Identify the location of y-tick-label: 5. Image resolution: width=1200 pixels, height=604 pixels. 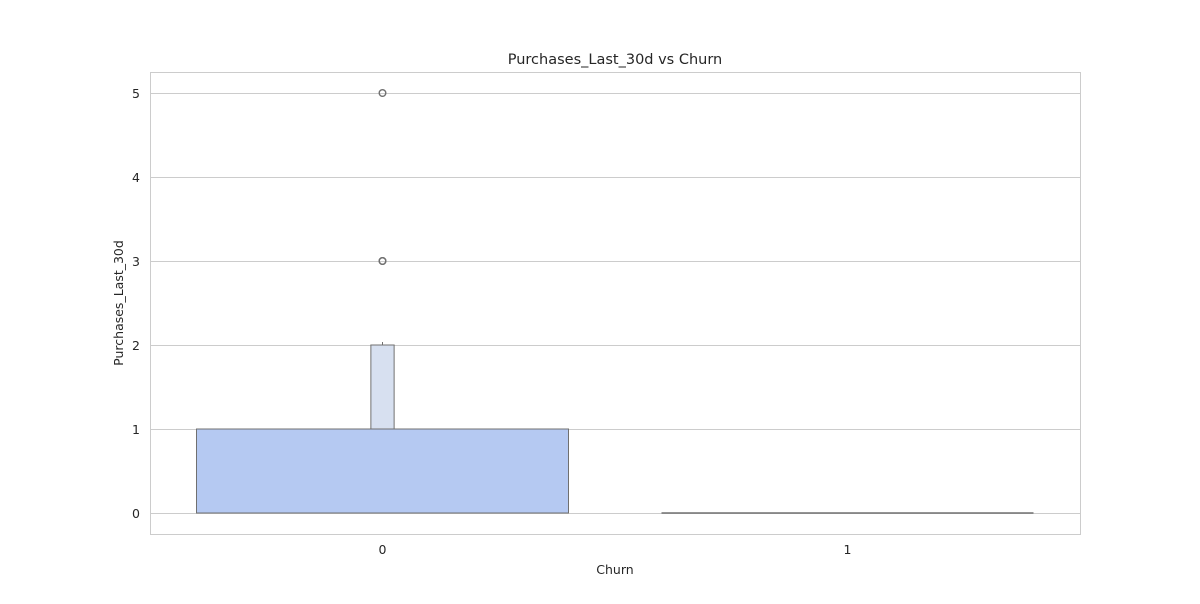
(136, 93).